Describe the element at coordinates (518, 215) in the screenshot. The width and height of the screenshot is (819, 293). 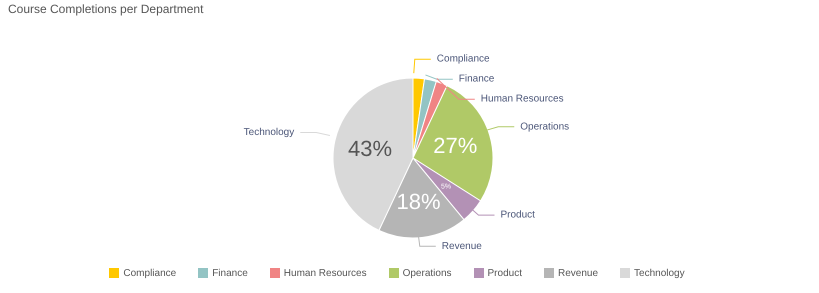
I see `slice-label: Product` at that location.